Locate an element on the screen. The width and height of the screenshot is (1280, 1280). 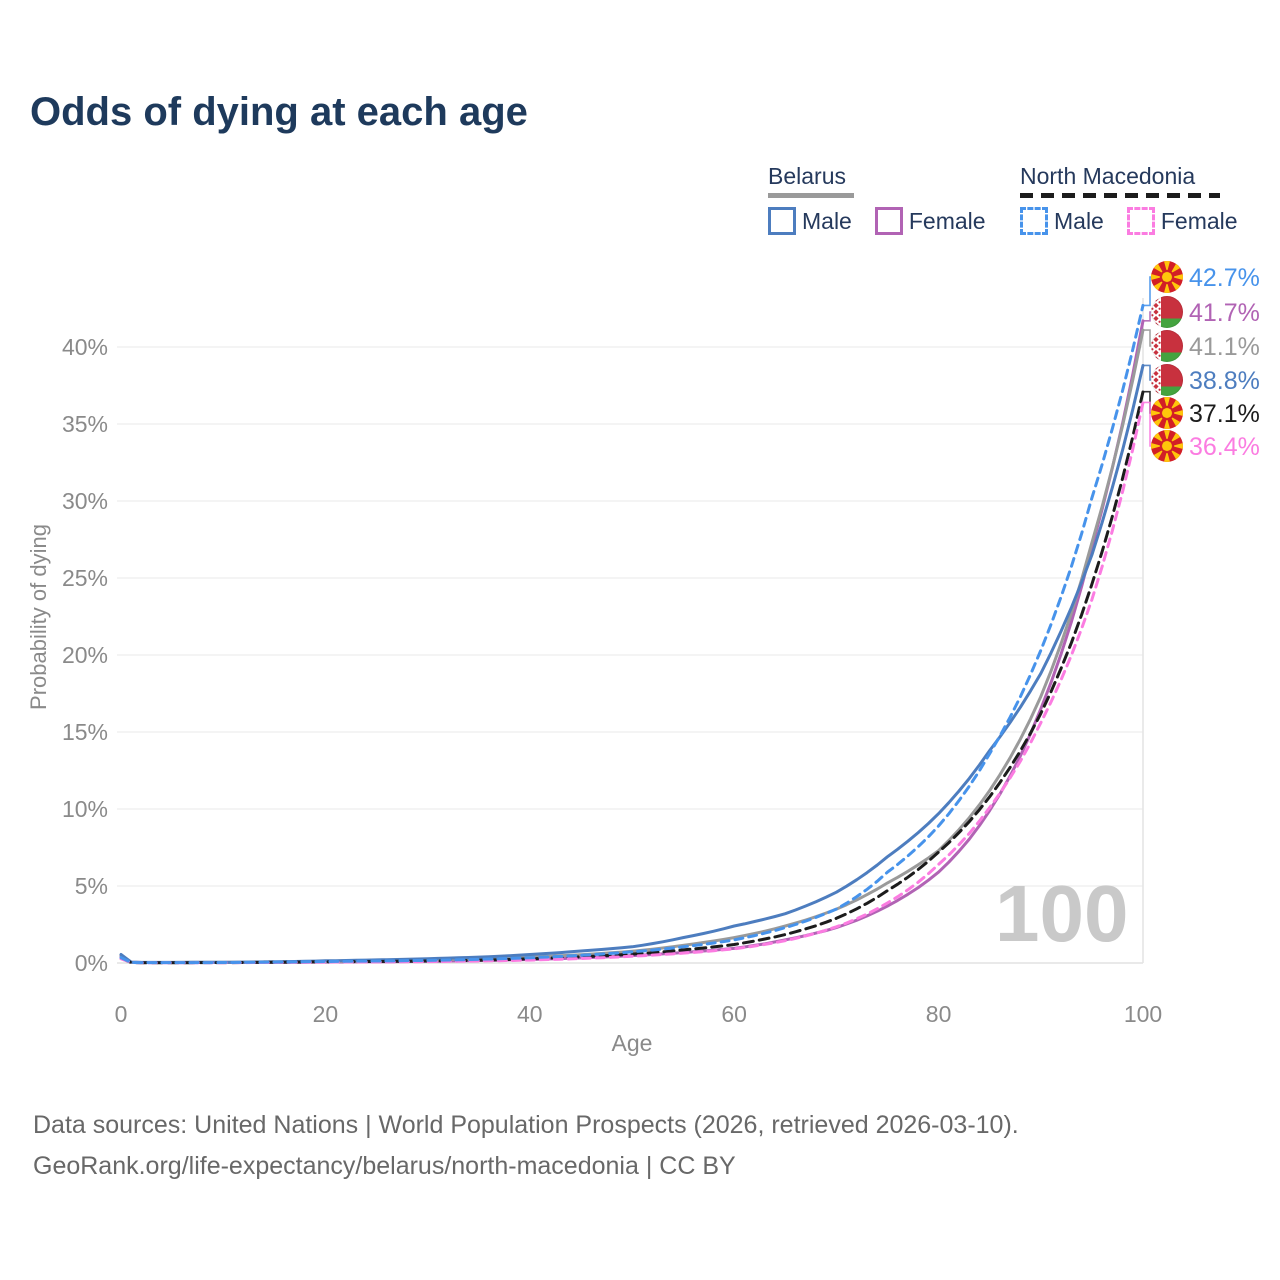
x-axis-title: Age is located at coordinates (632, 1043).